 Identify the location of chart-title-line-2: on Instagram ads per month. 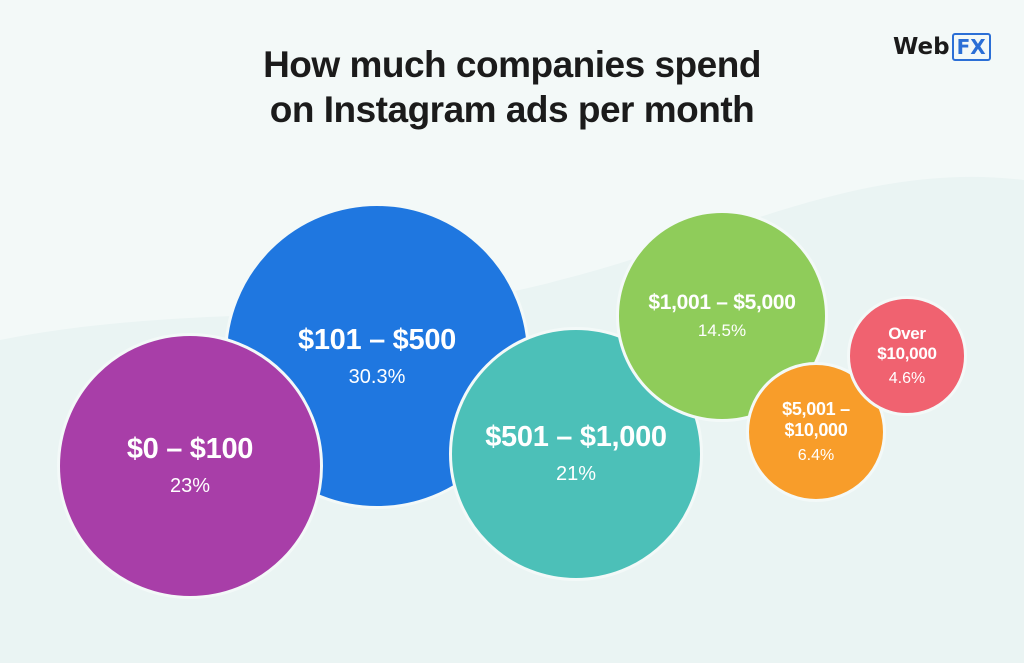
(512, 109).